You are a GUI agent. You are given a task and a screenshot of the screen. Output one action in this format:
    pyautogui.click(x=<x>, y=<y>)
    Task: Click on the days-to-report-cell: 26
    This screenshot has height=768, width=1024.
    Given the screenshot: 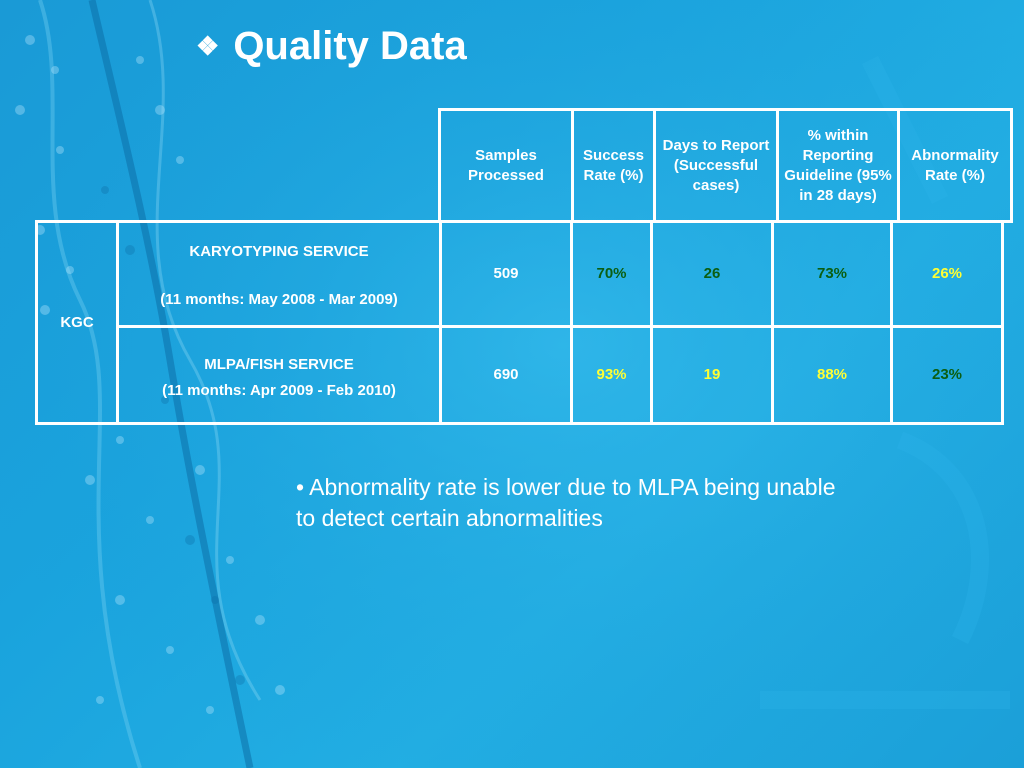 What is the action you would take?
    pyautogui.click(x=712, y=274)
    